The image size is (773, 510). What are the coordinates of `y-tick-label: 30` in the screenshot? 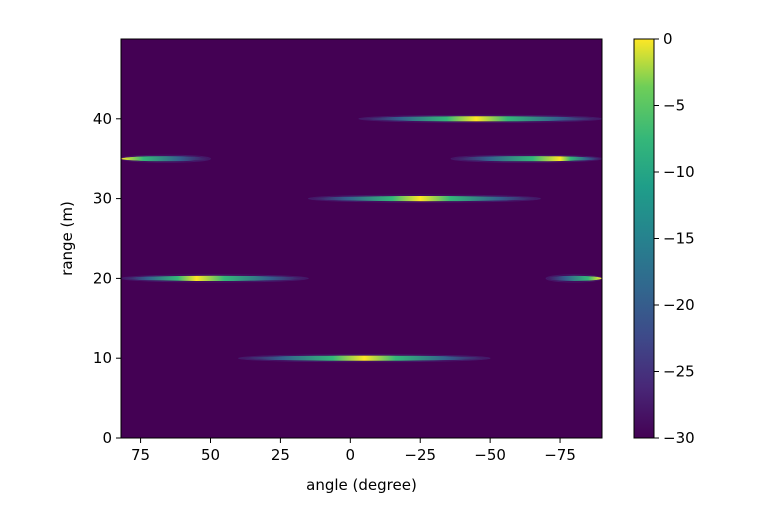 It's located at (102, 199).